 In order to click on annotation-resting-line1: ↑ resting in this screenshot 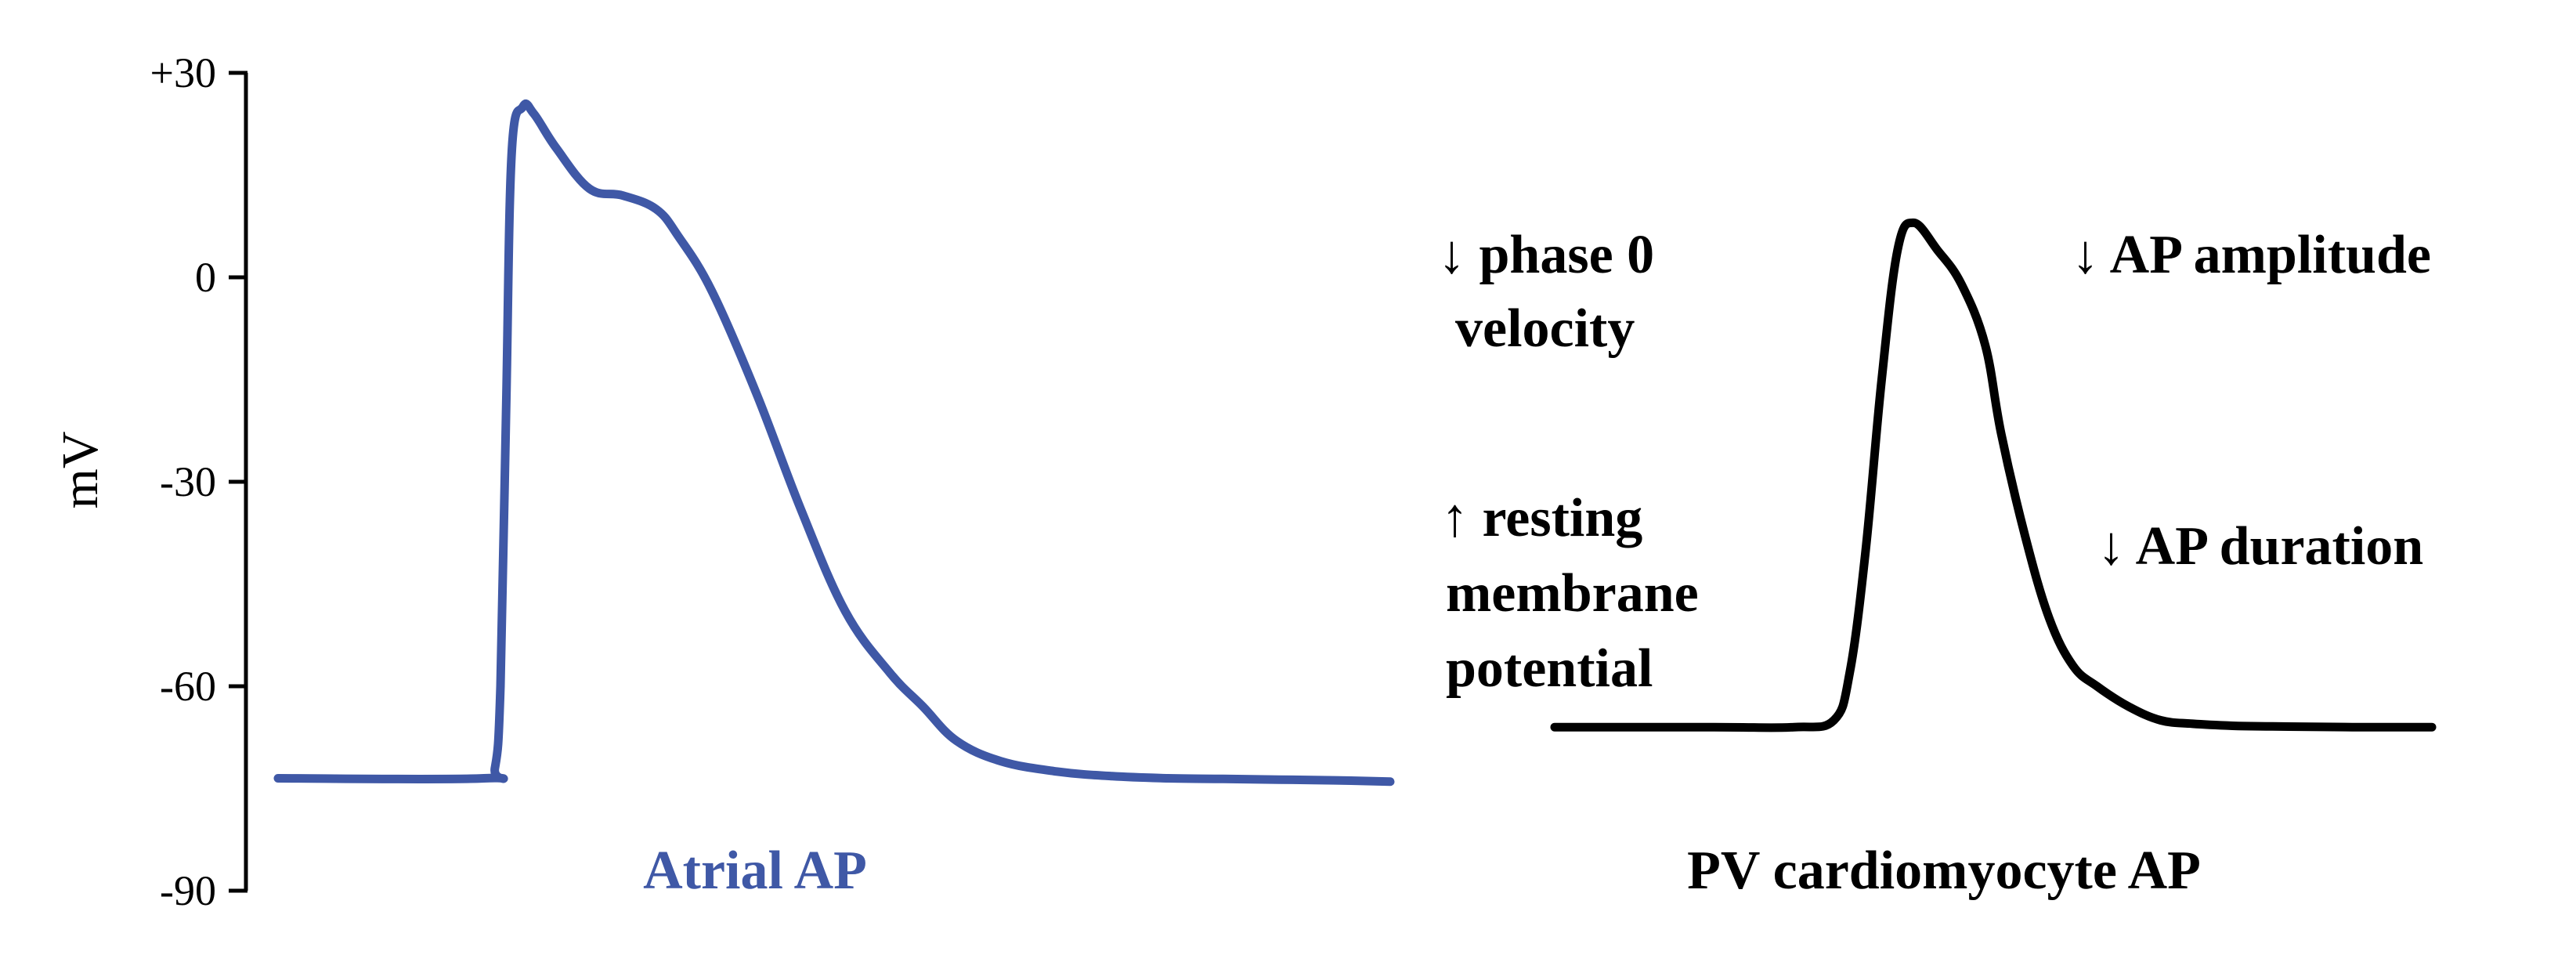, I will do `click(1541, 518)`.